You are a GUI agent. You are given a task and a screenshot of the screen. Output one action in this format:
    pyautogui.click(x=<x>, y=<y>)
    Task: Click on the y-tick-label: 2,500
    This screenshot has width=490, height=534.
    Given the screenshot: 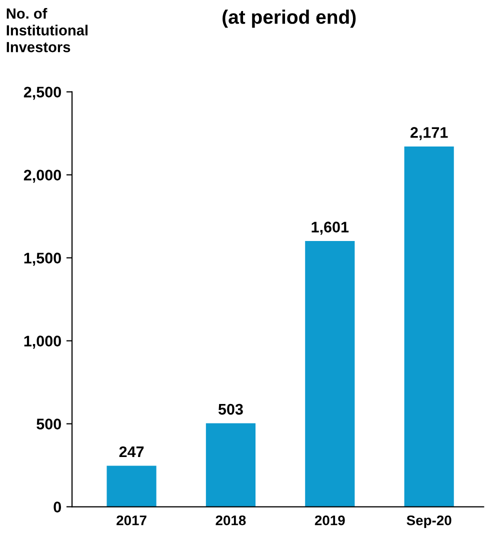 What is the action you would take?
    pyautogui.click(x=42, y=93)
    